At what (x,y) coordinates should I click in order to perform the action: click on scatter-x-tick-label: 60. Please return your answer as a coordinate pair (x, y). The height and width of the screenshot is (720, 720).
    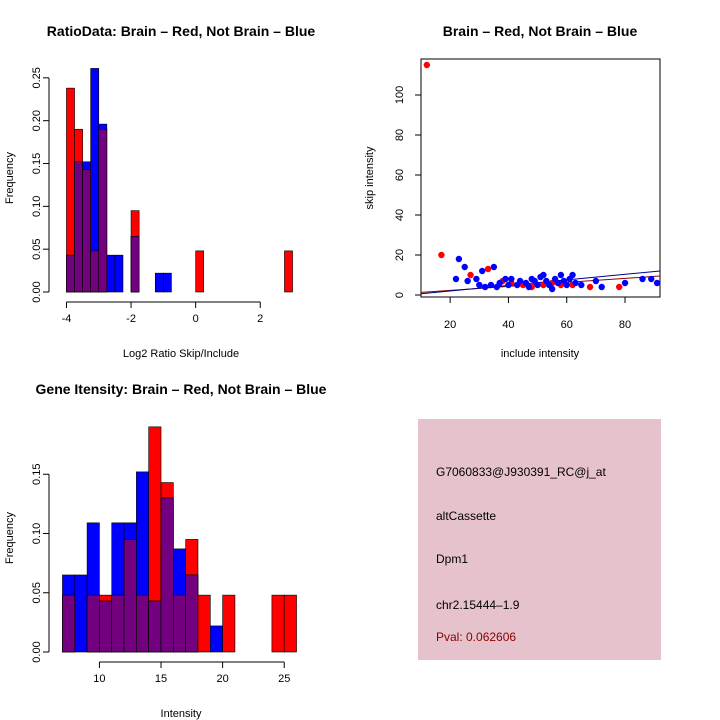
    Looking at the image, I should click on (567, 325).